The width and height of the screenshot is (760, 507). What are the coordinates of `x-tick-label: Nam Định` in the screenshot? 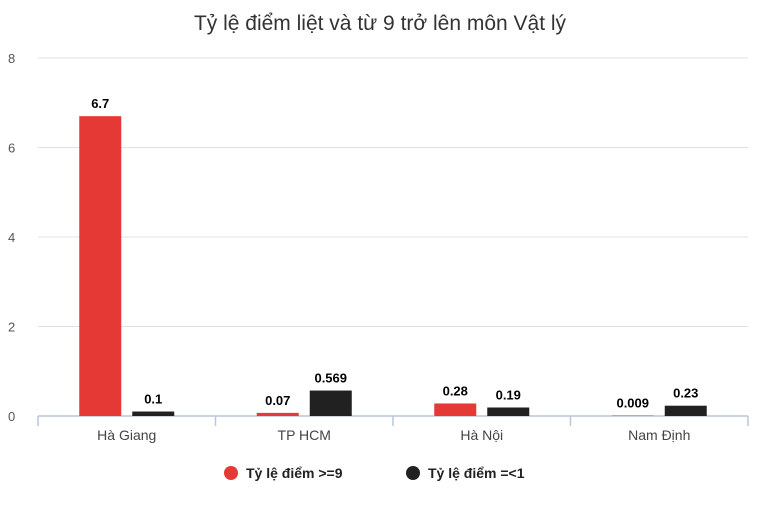 It's located at (659, 435).